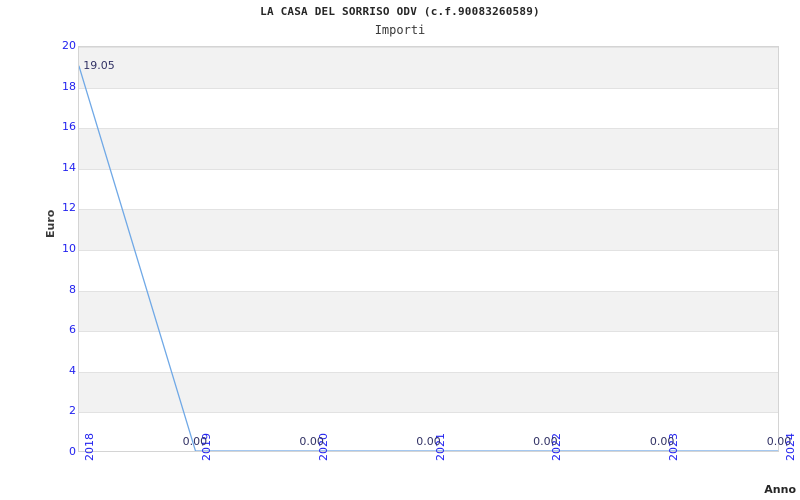 The height and width of the screenshot is (500, 800). What do you see at coordinates (89, 447) in the screenshot?
I see `x-axis-tick-label: 2018` at bounding box center [89, 447].